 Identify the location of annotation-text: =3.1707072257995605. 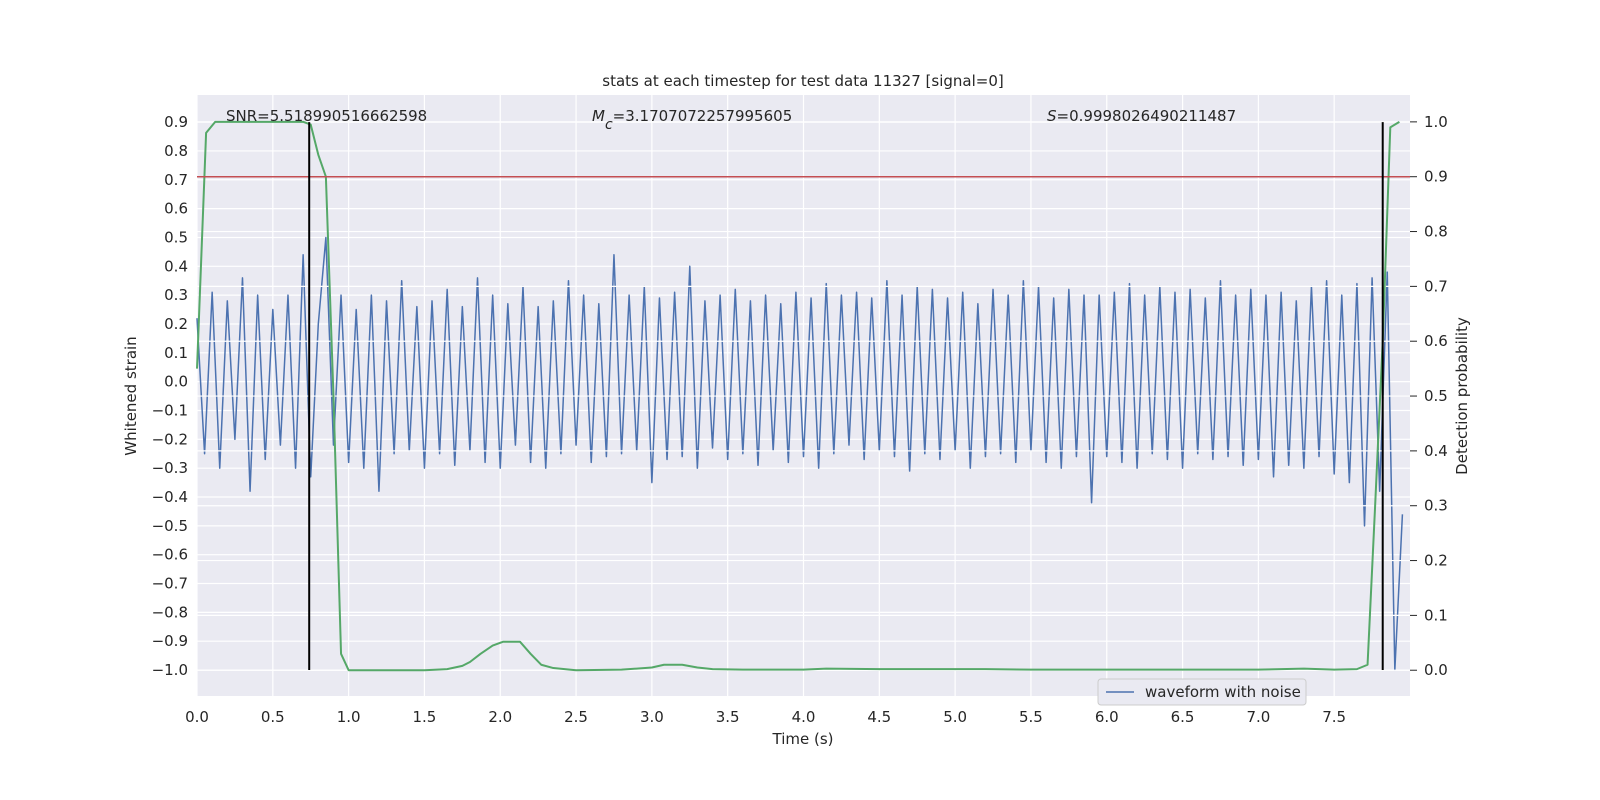
(703, 116).